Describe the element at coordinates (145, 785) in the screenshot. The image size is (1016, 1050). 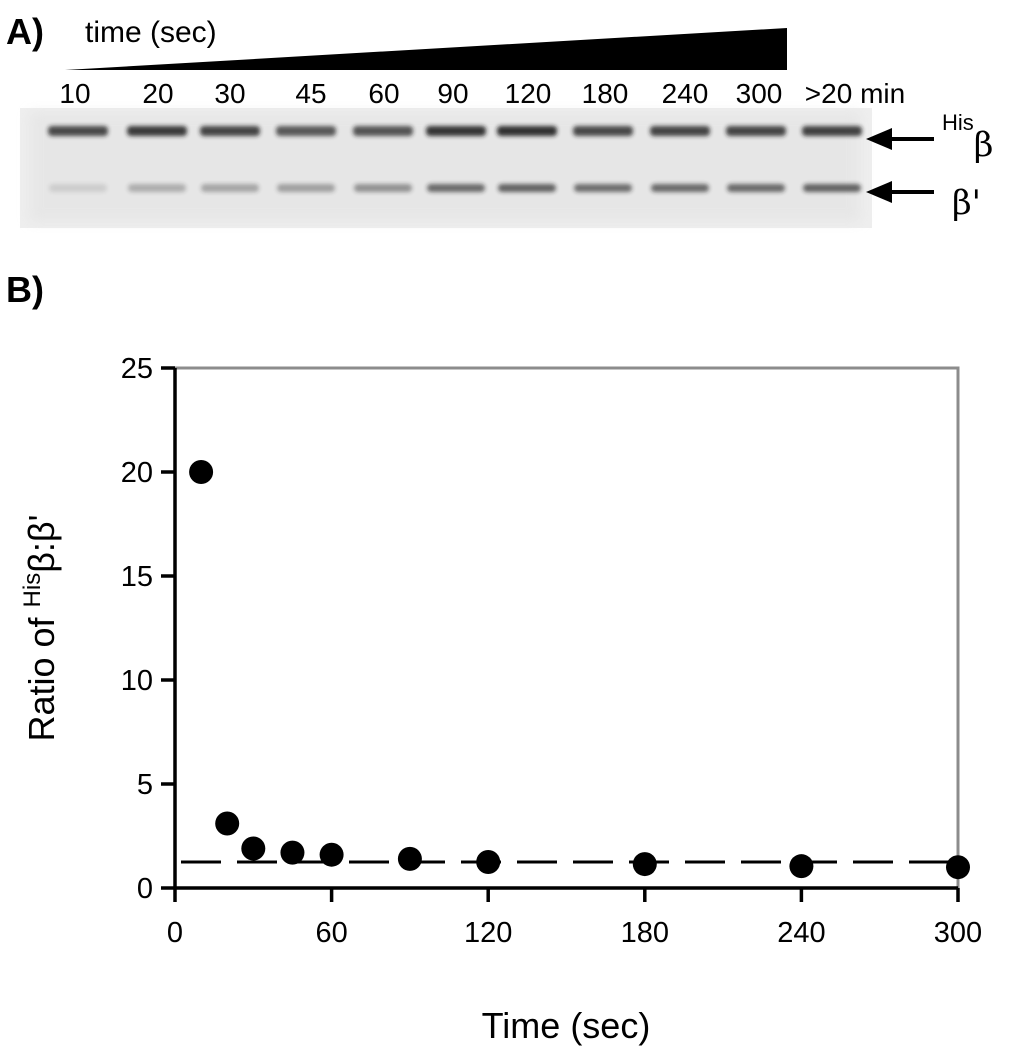
I see `y-tick-label: 5` at that location.